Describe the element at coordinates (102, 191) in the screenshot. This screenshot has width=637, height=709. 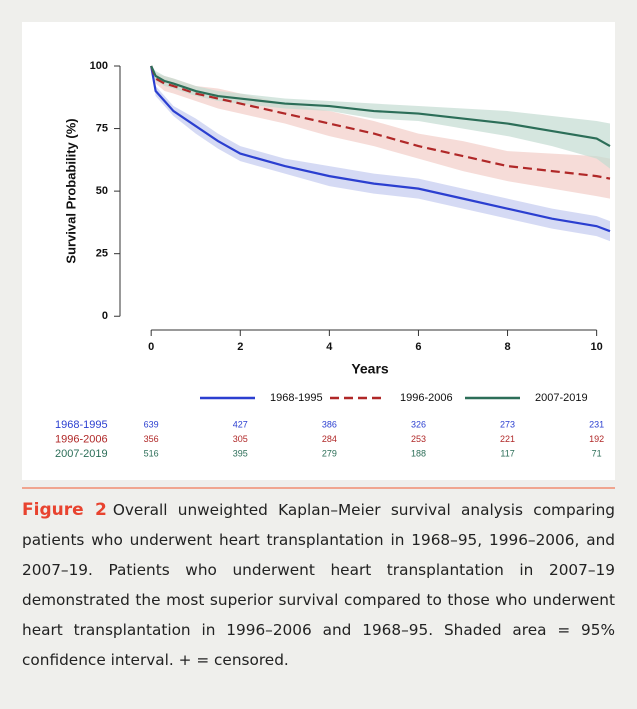
I see `y-tick-label: 50` at that location.